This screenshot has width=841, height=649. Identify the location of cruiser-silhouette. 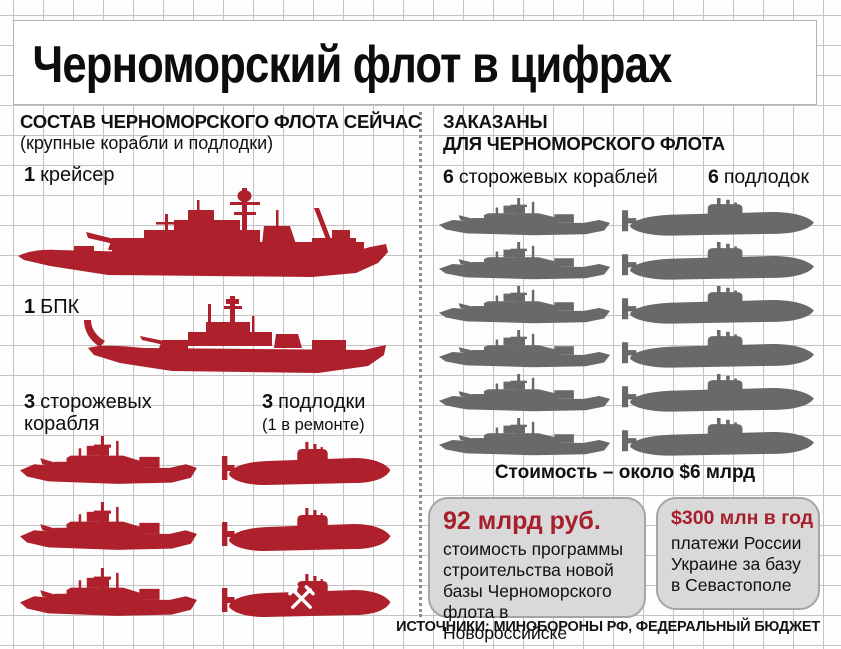
(203, 237).